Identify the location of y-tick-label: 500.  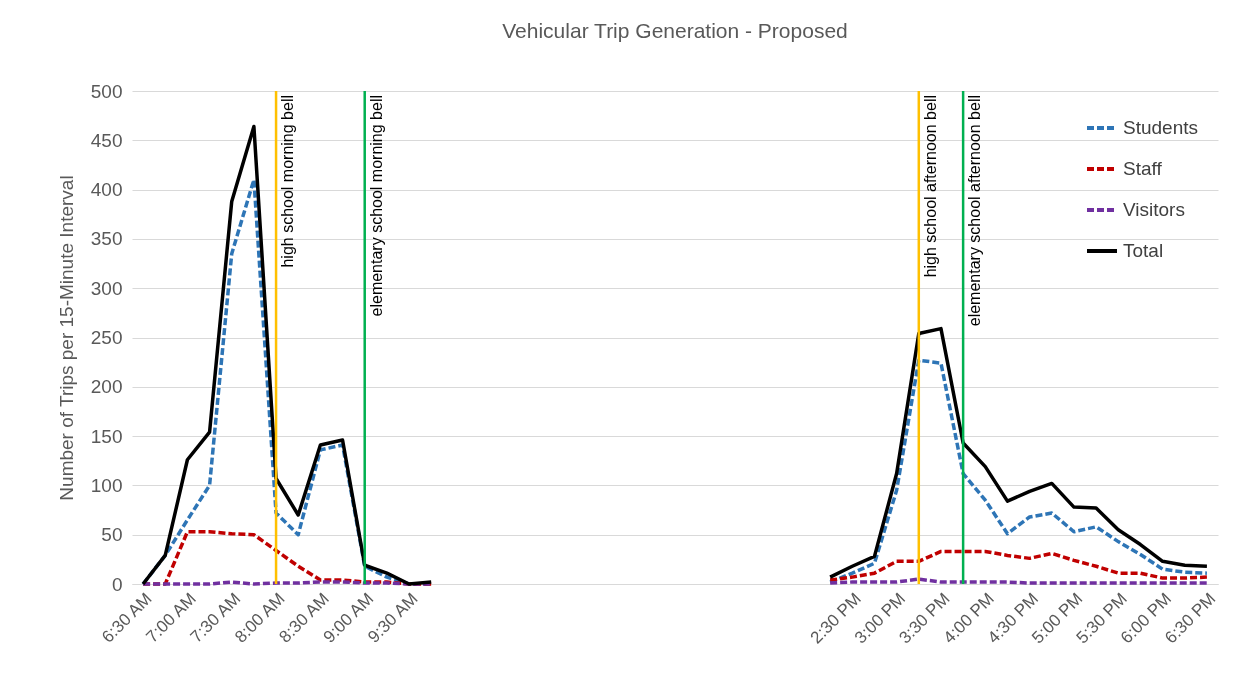
(106, 91).